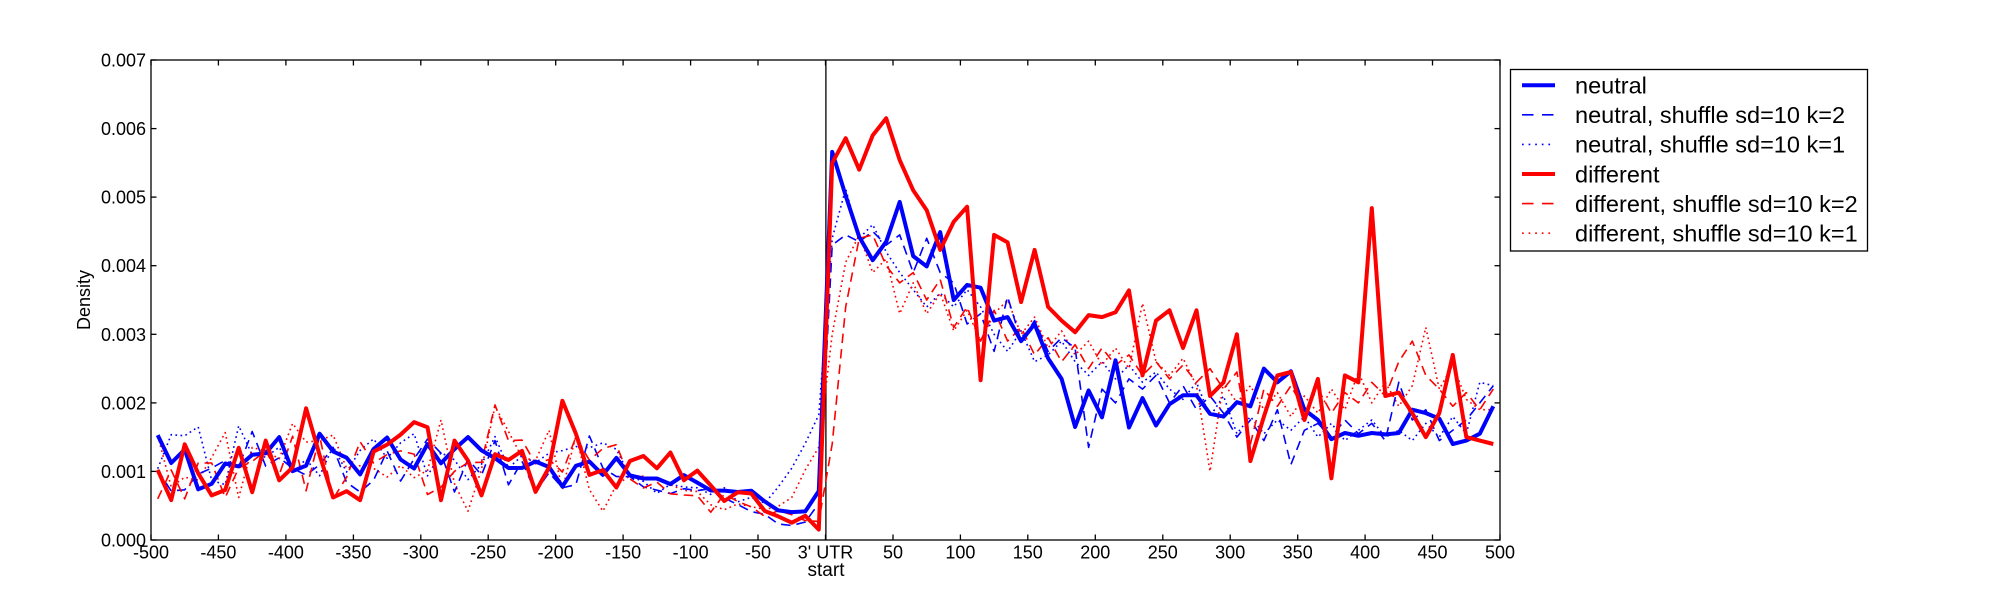  I want to click on svg-text: 450, so click(1432, 553).